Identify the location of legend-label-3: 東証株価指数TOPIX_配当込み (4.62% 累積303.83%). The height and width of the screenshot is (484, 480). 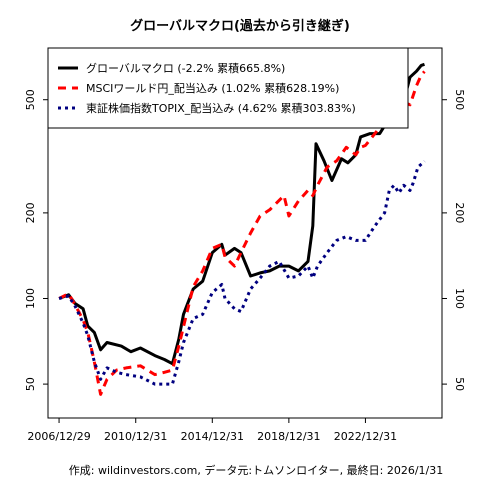
(221, 108).